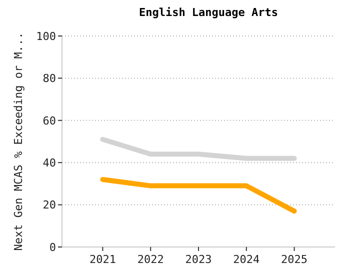 The height and width of the screenshot is (280, 350). I want to click on y-tick-label: 80, so click(49, 79).